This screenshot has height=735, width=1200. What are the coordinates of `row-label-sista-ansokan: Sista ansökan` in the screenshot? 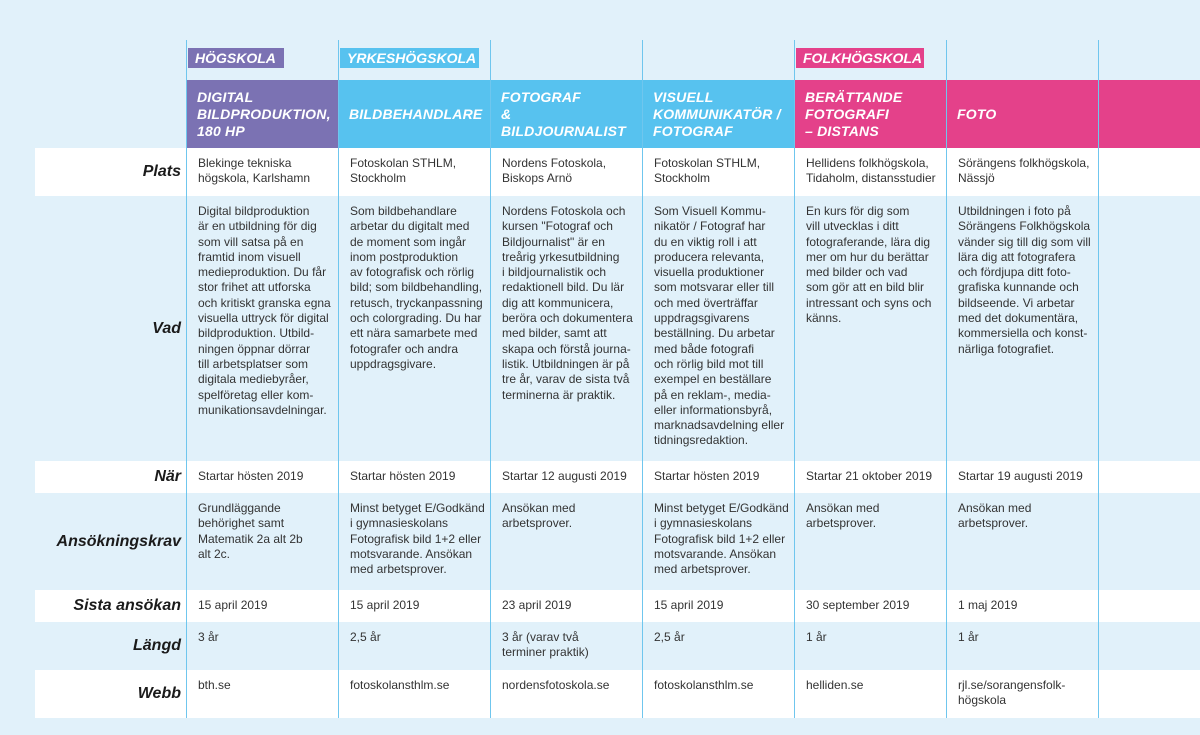 It's located at (127, 605).